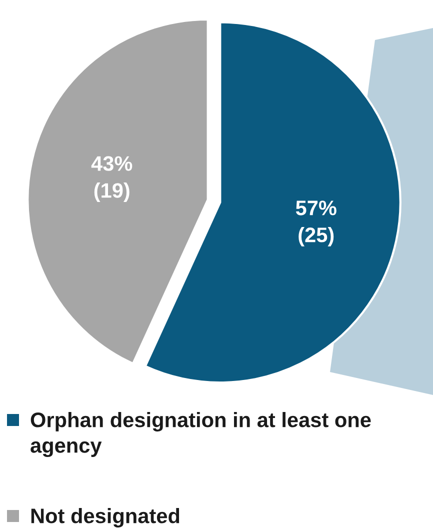 The width and height of the screenshot is (433, 531). I want to click on data-label: 43% (19), so click(111, 179).